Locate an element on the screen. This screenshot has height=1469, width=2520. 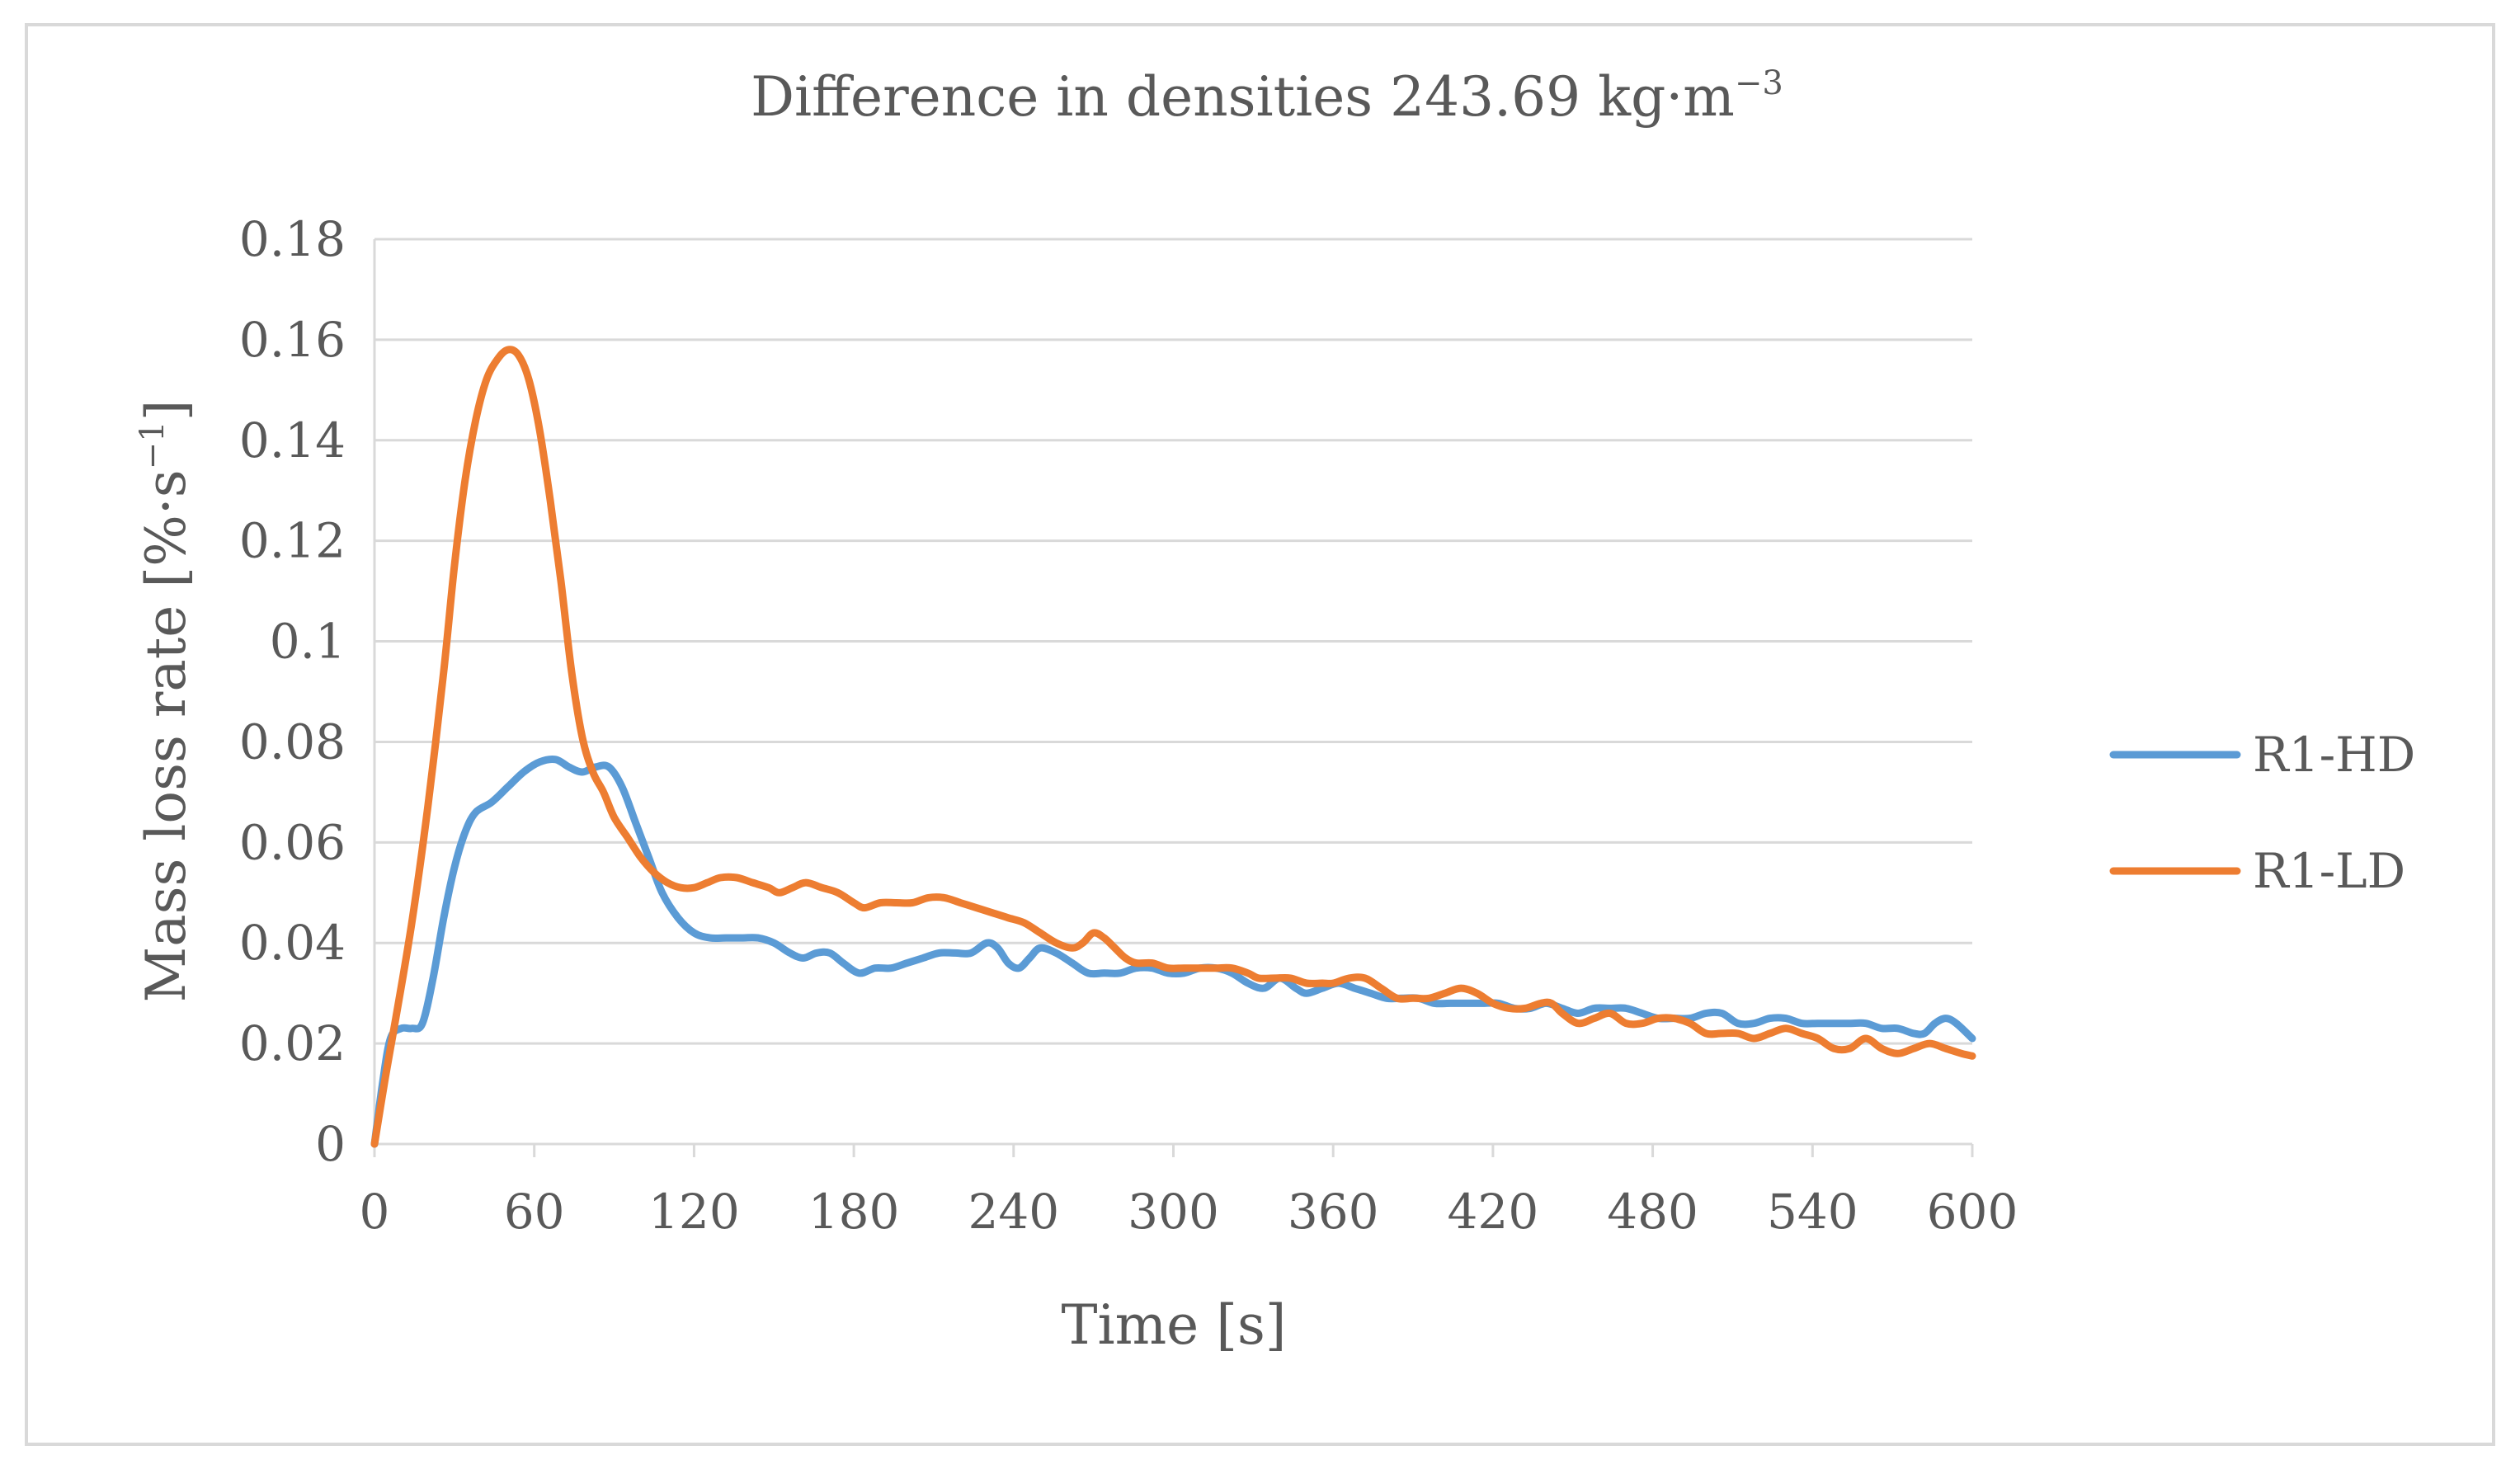
x-tick-label: 60 is located at coordinates (534, 1212).